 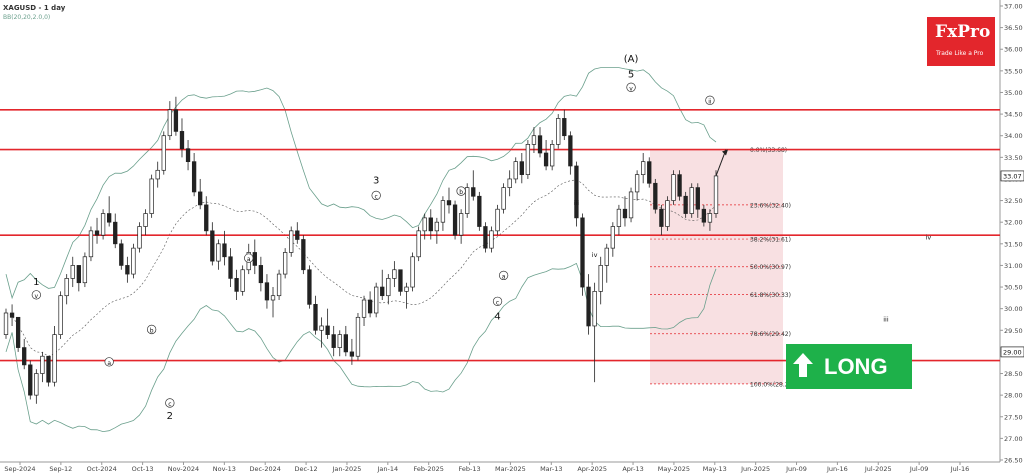 I want to click on last-price-tag, so click(x=1012, y=176).